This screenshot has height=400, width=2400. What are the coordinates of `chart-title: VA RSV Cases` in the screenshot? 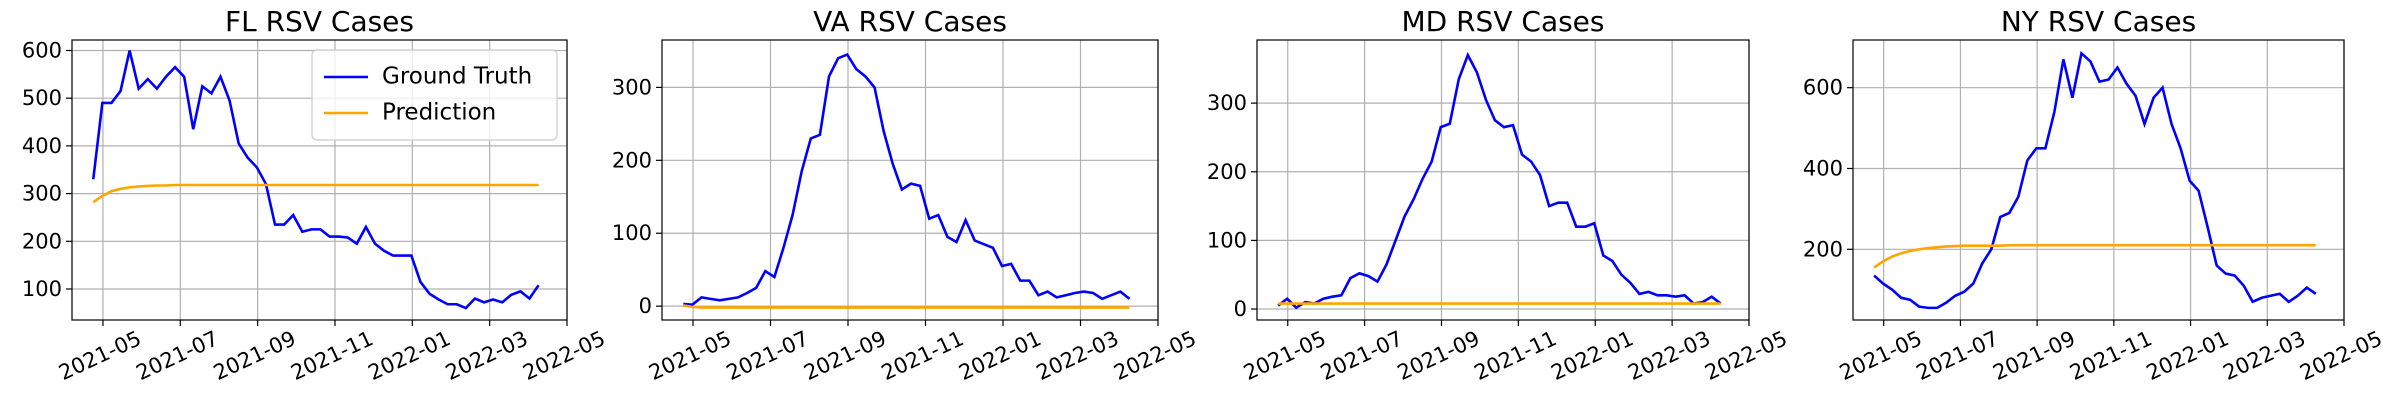 It's located at (910, 21).